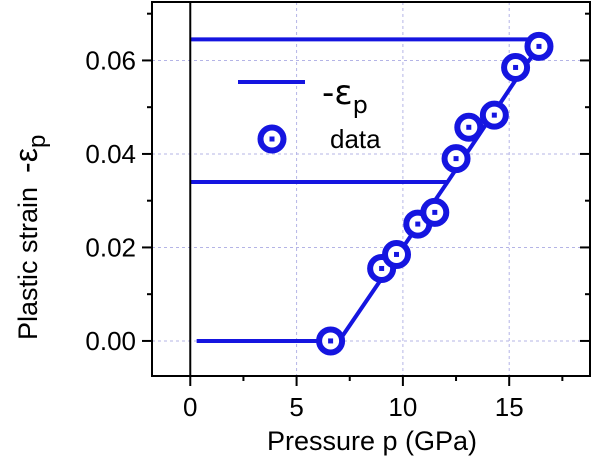 Image resolution: width=595 pixels, height=476 pixels. Describe the element at coordinates (309, 113) in the screenshot. I see `legend: -εp data` at that location.